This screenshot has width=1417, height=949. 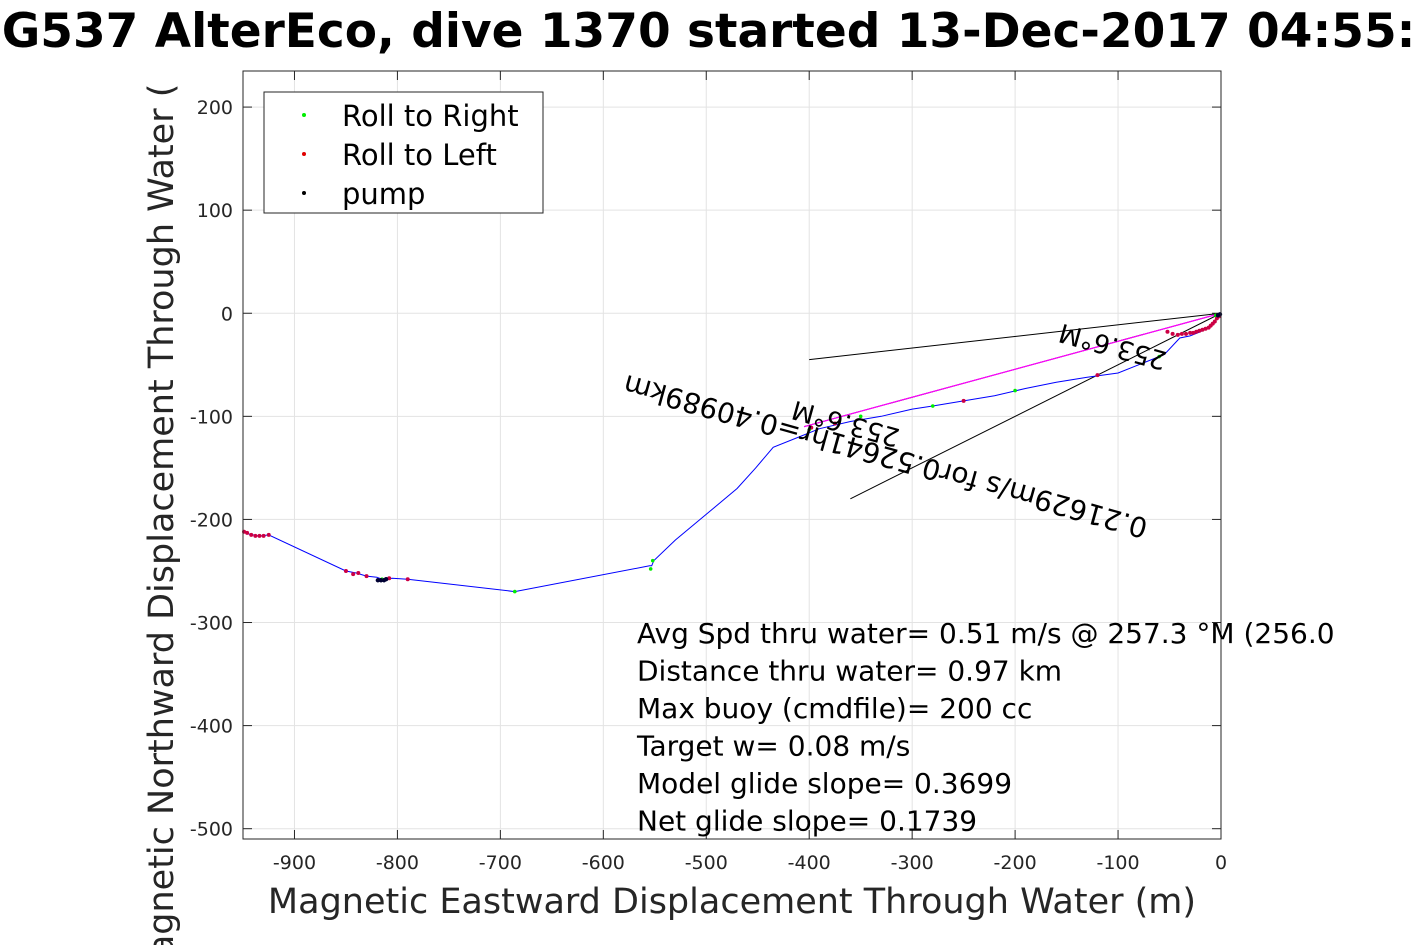 What do you see at coordinates (383, 194) in the screenshot?
I see `legend-label: pump` at bounding box center [383, 194].